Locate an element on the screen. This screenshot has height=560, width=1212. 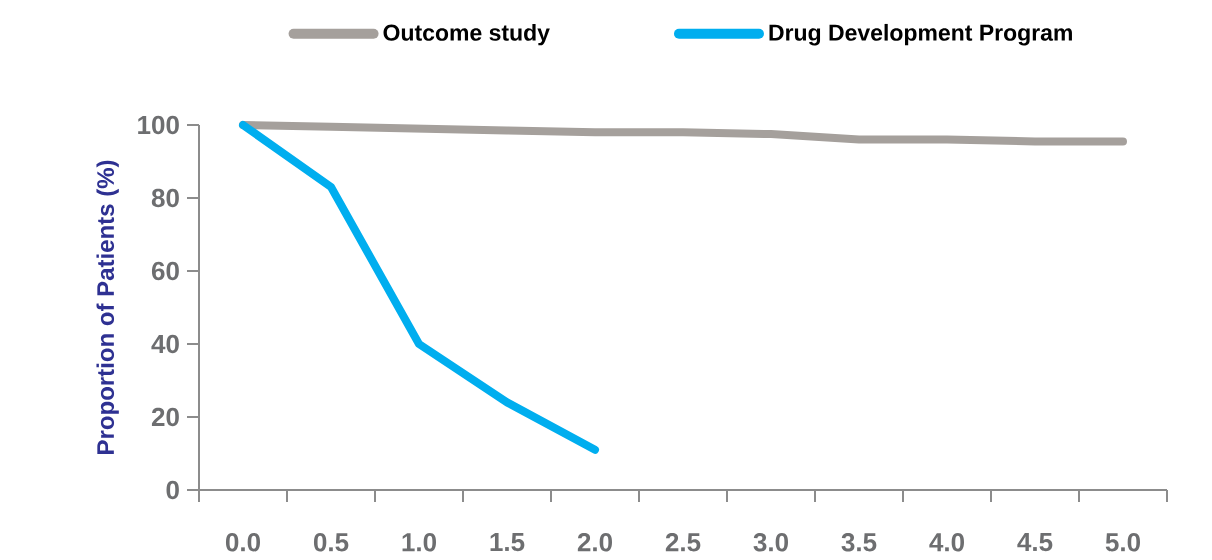
x-tick-label: 2.0 is located at coordinates (595, 542).